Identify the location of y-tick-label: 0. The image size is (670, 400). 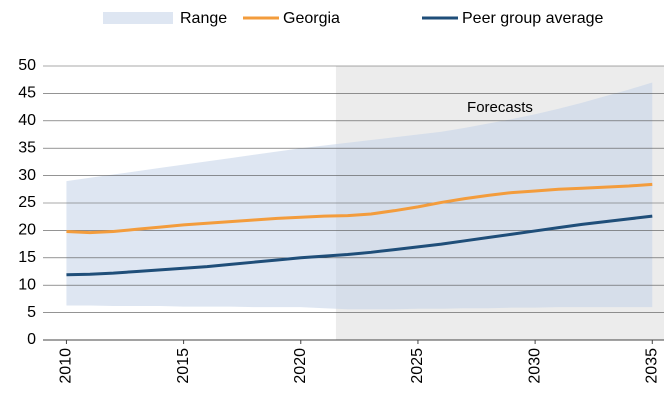
(31, 339).